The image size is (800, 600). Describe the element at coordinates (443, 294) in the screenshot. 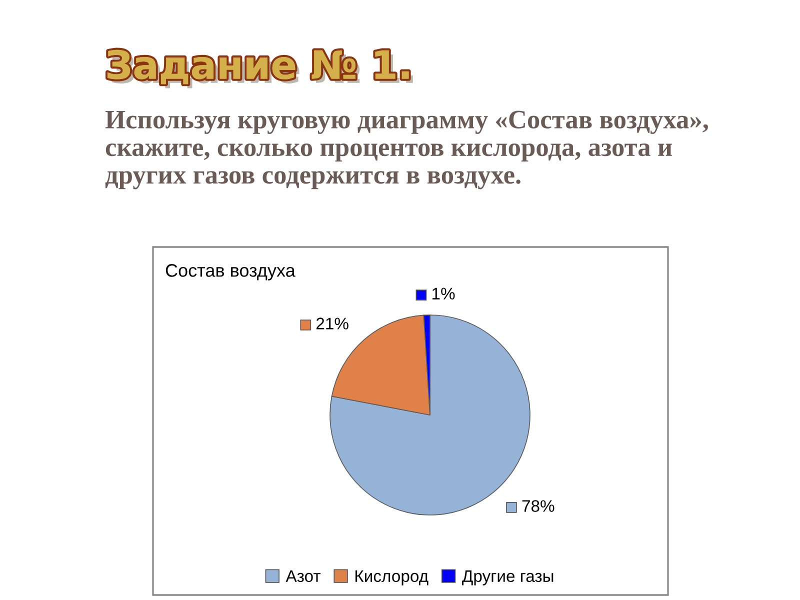

I see `data-label: 1%` at that location.